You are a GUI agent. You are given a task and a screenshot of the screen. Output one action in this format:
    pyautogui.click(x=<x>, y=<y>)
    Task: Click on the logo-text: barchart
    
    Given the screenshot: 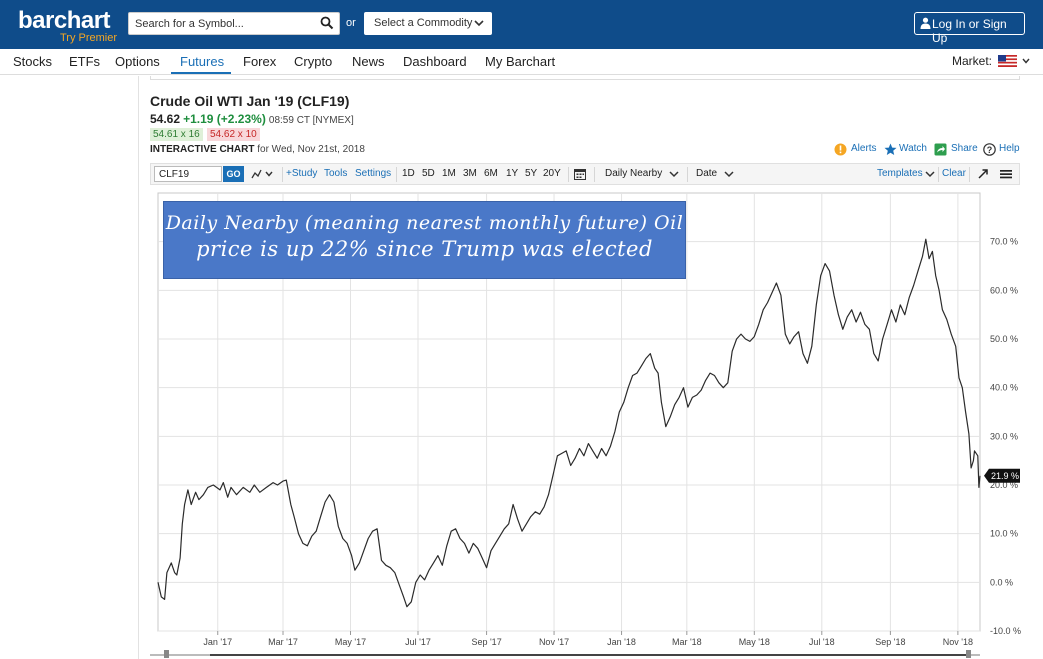 What is the action you would take?
    pyautogui.click(x=64, y=20)
    